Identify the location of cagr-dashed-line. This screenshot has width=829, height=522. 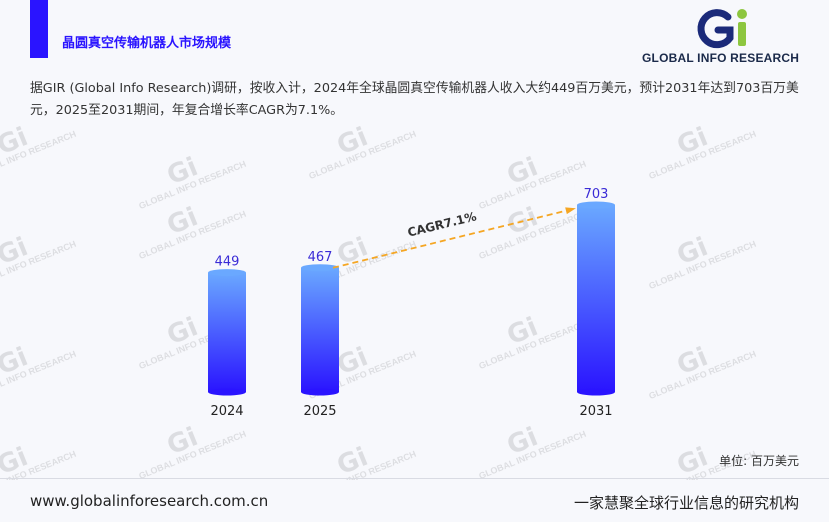
(453, 238).